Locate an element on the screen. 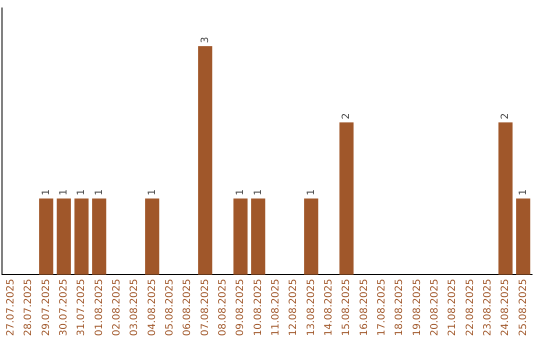  x-tick-label: 06.08.2025 is located at coordinates (188, 307).